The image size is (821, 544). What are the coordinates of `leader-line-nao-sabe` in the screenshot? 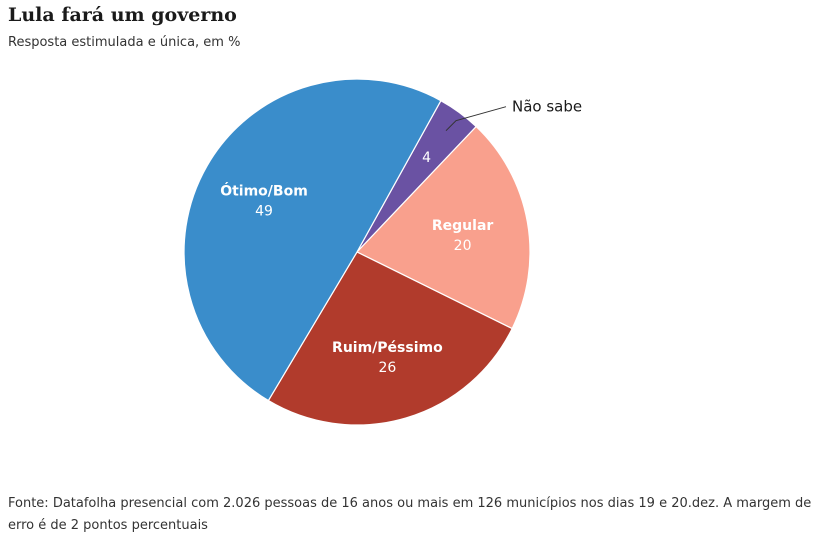 It's located at (476, 119).